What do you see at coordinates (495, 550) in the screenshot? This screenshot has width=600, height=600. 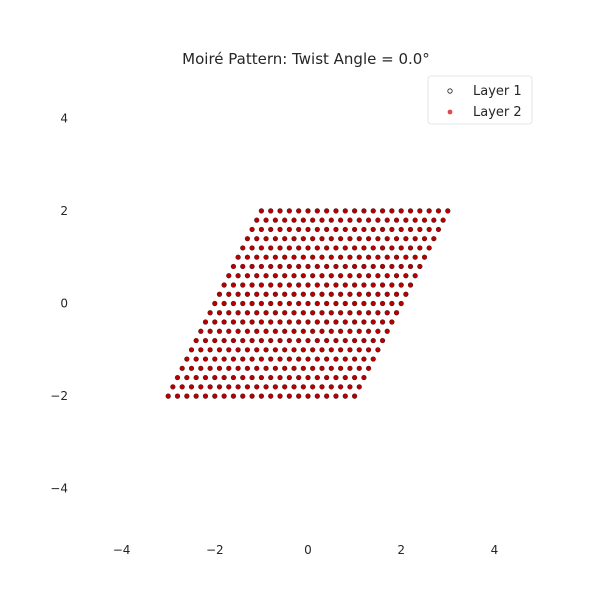 I see `x-tick-label: 4` at bounding box center [495, 550].